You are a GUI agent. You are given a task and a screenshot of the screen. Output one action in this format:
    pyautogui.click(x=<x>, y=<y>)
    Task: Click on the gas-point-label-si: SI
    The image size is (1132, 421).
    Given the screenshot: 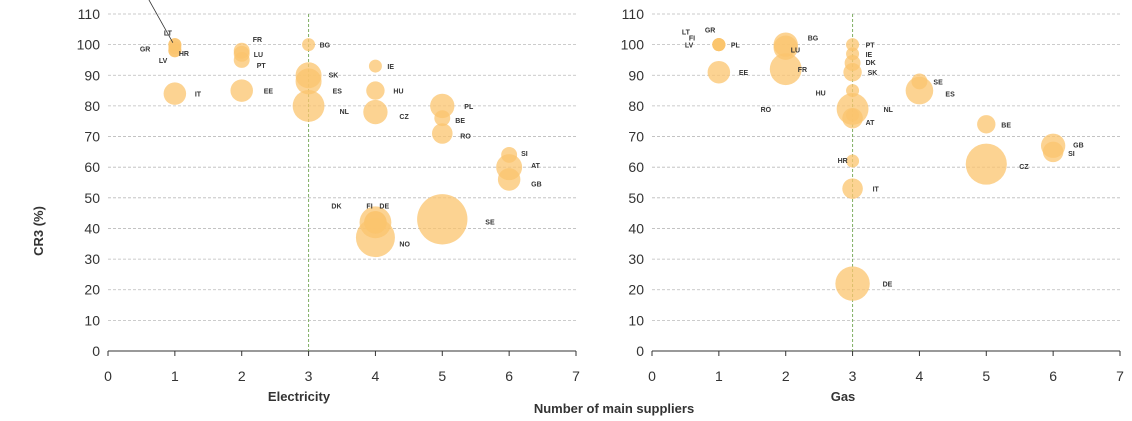 What is the action you would take?
    pyautogui.click(x=1071, y=154)
    